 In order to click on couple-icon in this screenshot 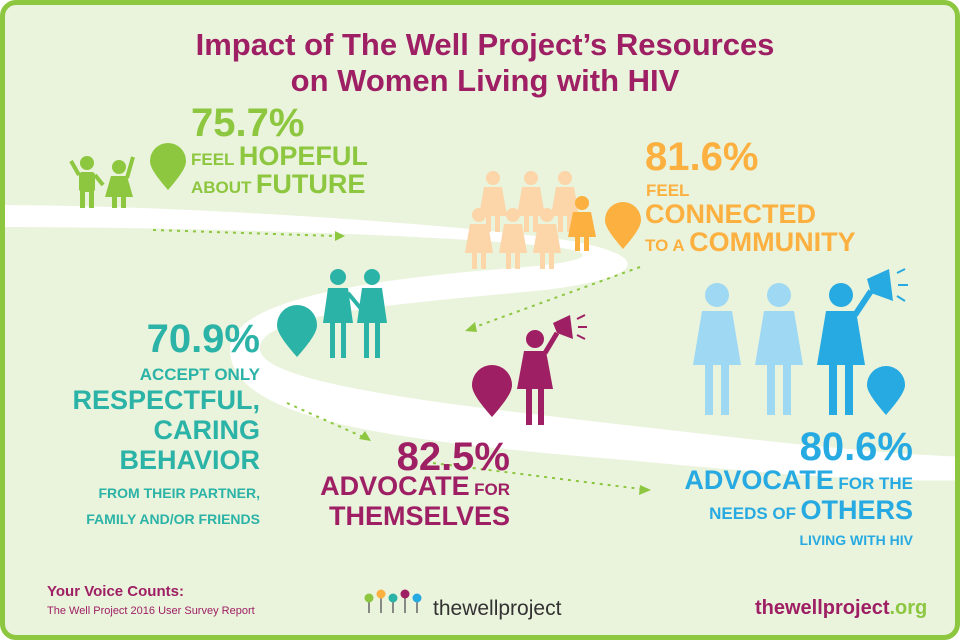, I will do `click(355, 313)`.